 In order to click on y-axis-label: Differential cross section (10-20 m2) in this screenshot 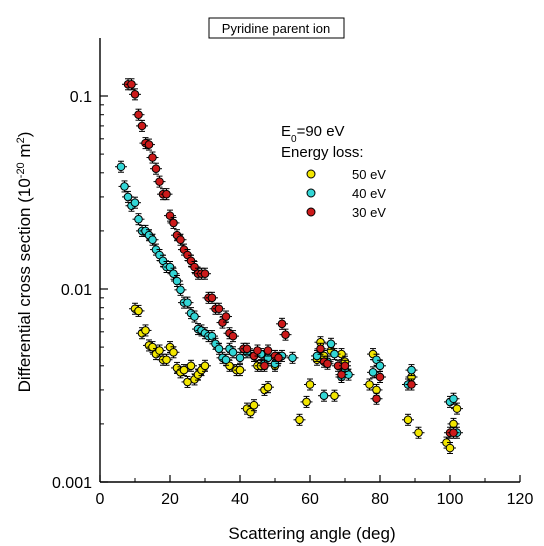, I will do `click(24, 262)`.